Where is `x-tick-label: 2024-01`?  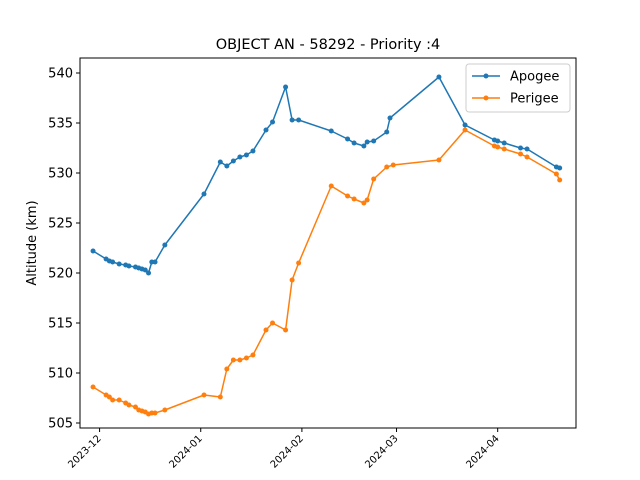 x-tick-label: 2024-01 is located at coordinates (186, 451).